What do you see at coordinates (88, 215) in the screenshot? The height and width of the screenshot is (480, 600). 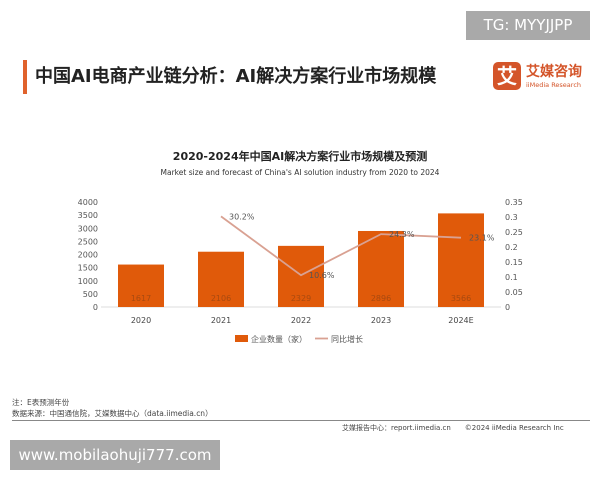 I see `left-axis-tick: 3500` at bounding box center [88, 215].